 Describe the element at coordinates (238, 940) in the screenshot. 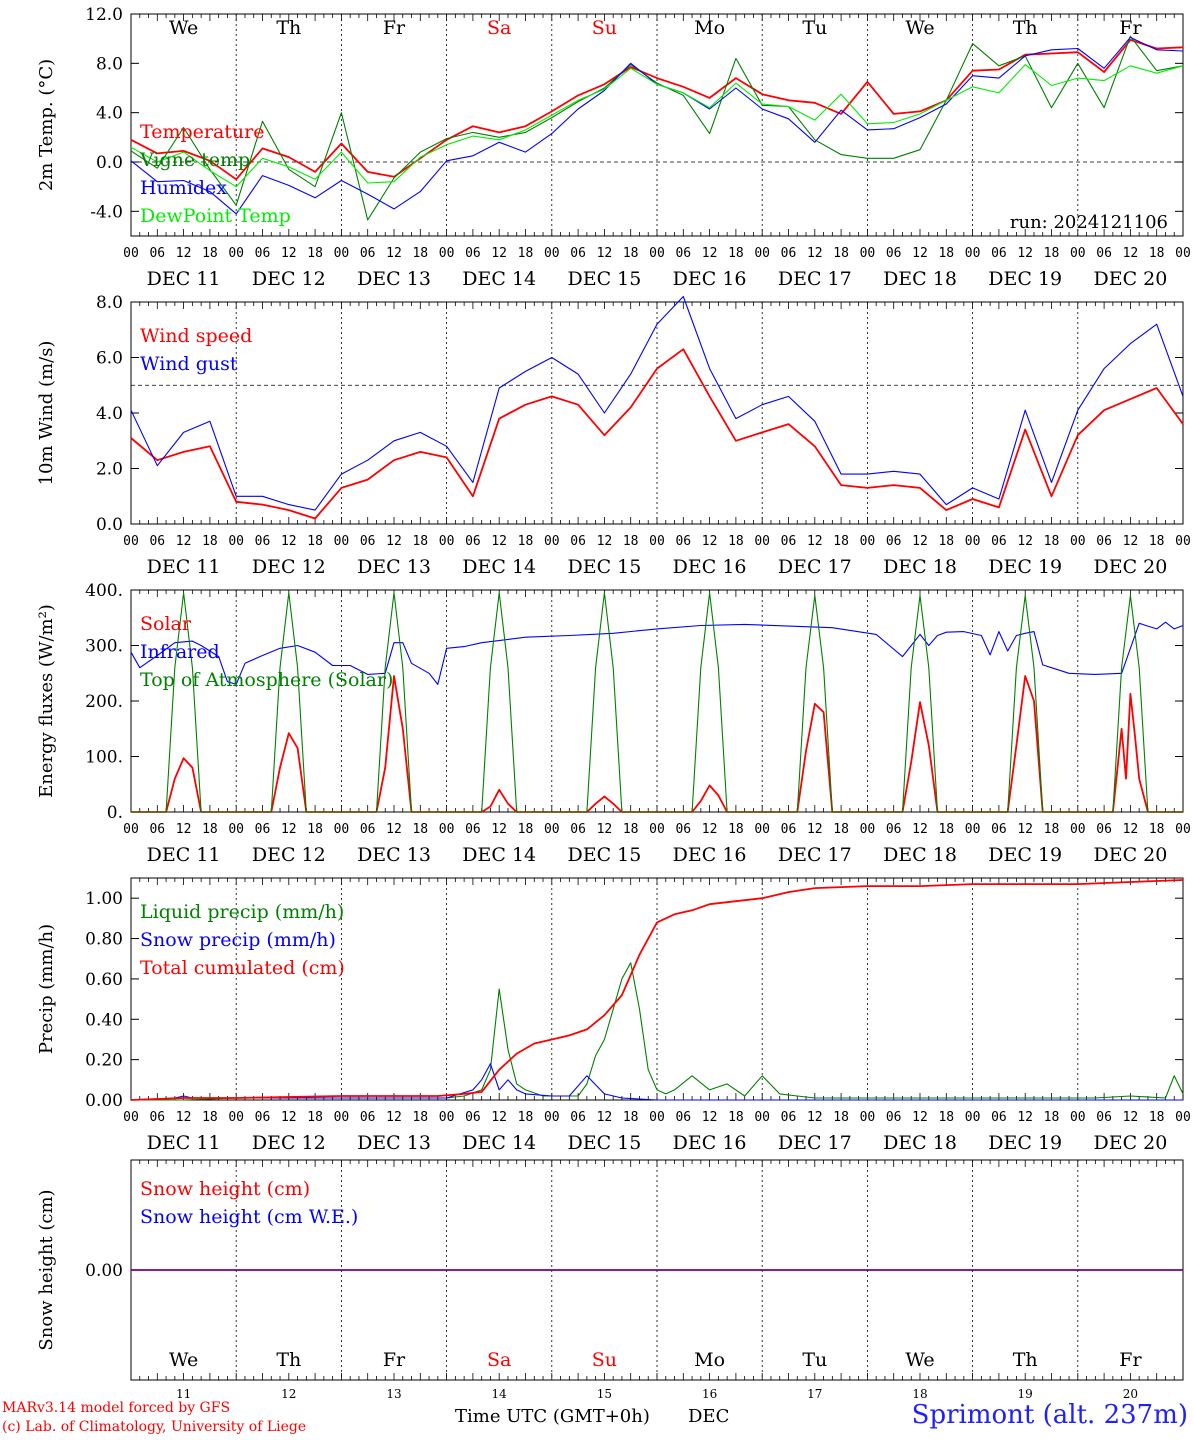

I see `legend-entry: Snow precip (mm/h)` at that location.